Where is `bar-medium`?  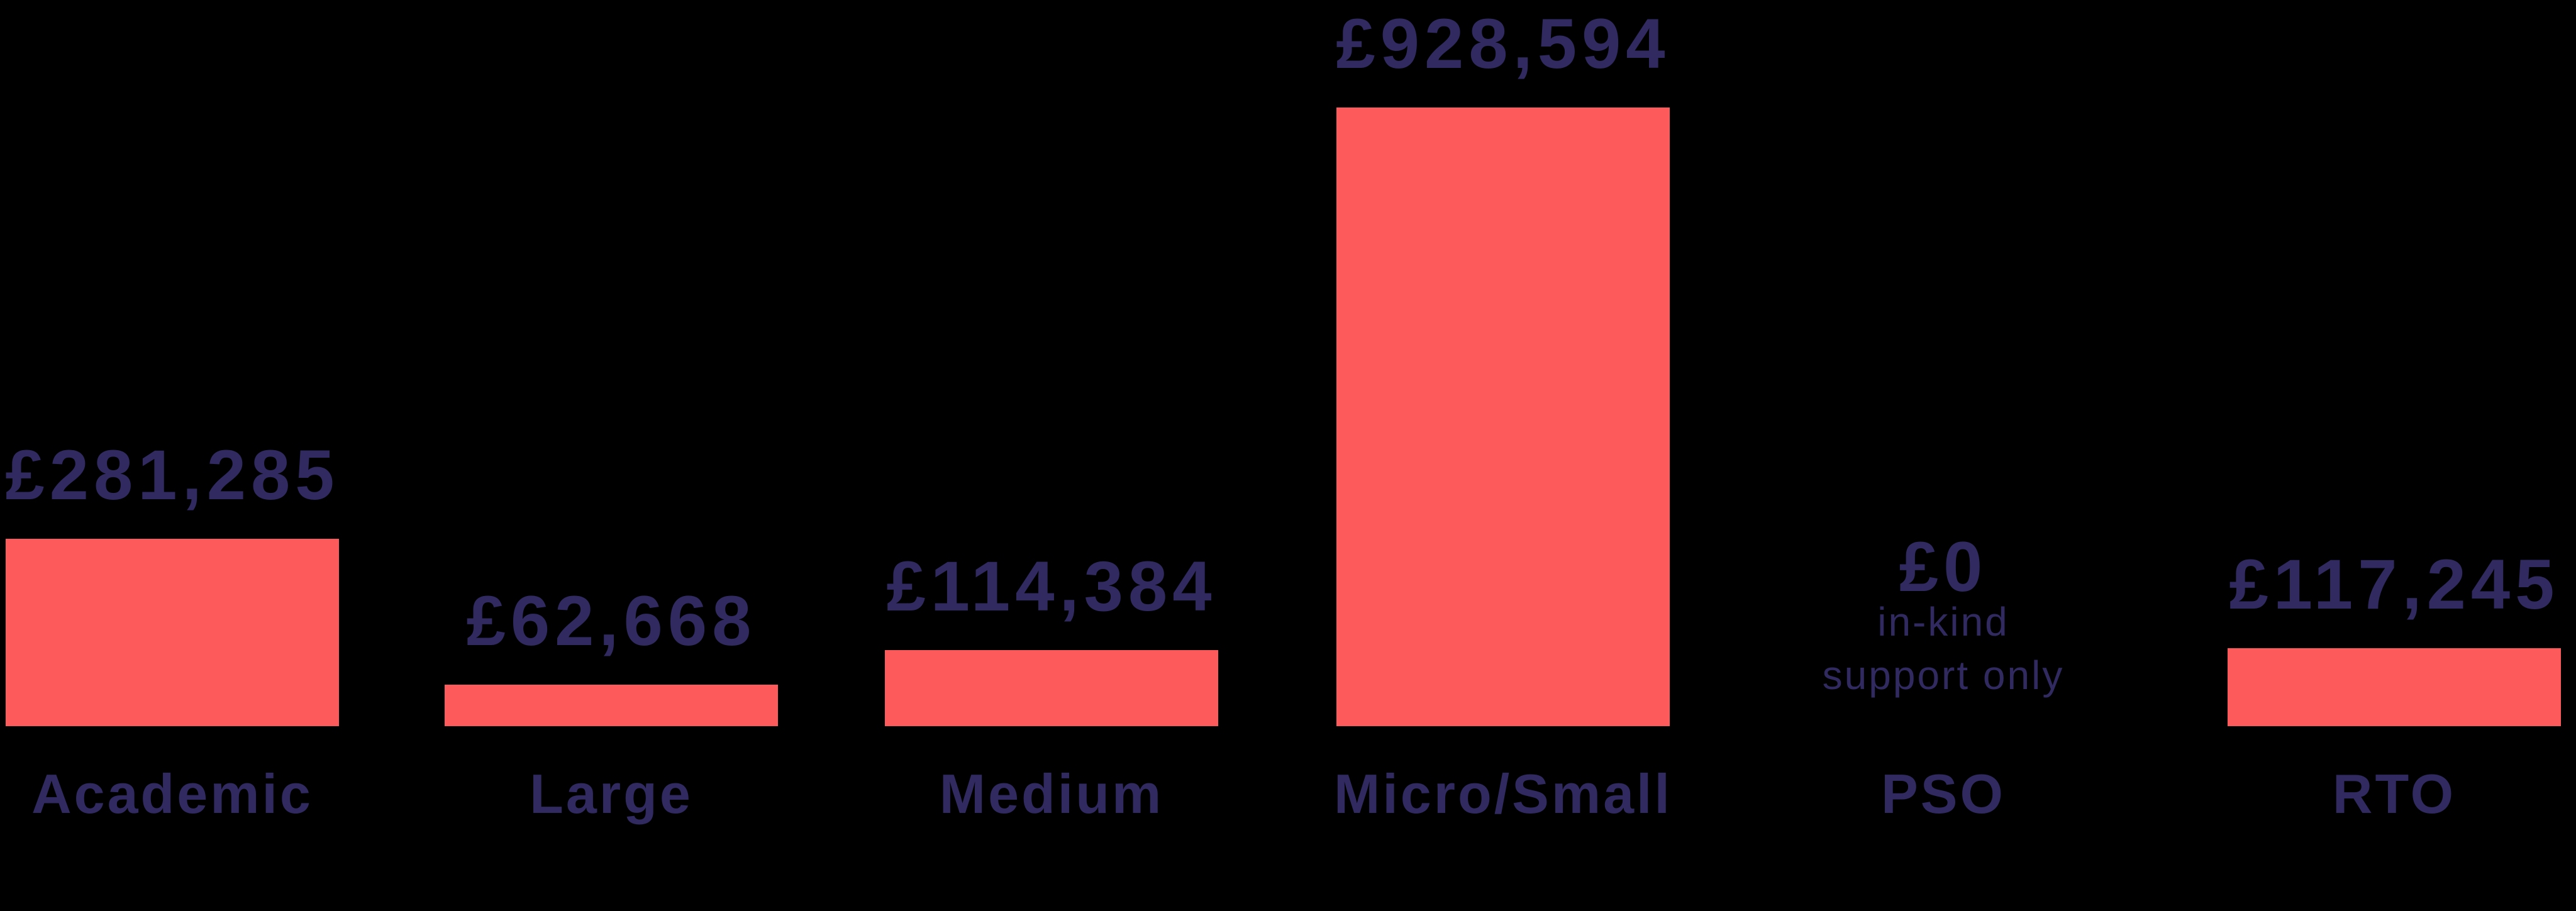
bar-medium is located at coordinates (1051, 688).